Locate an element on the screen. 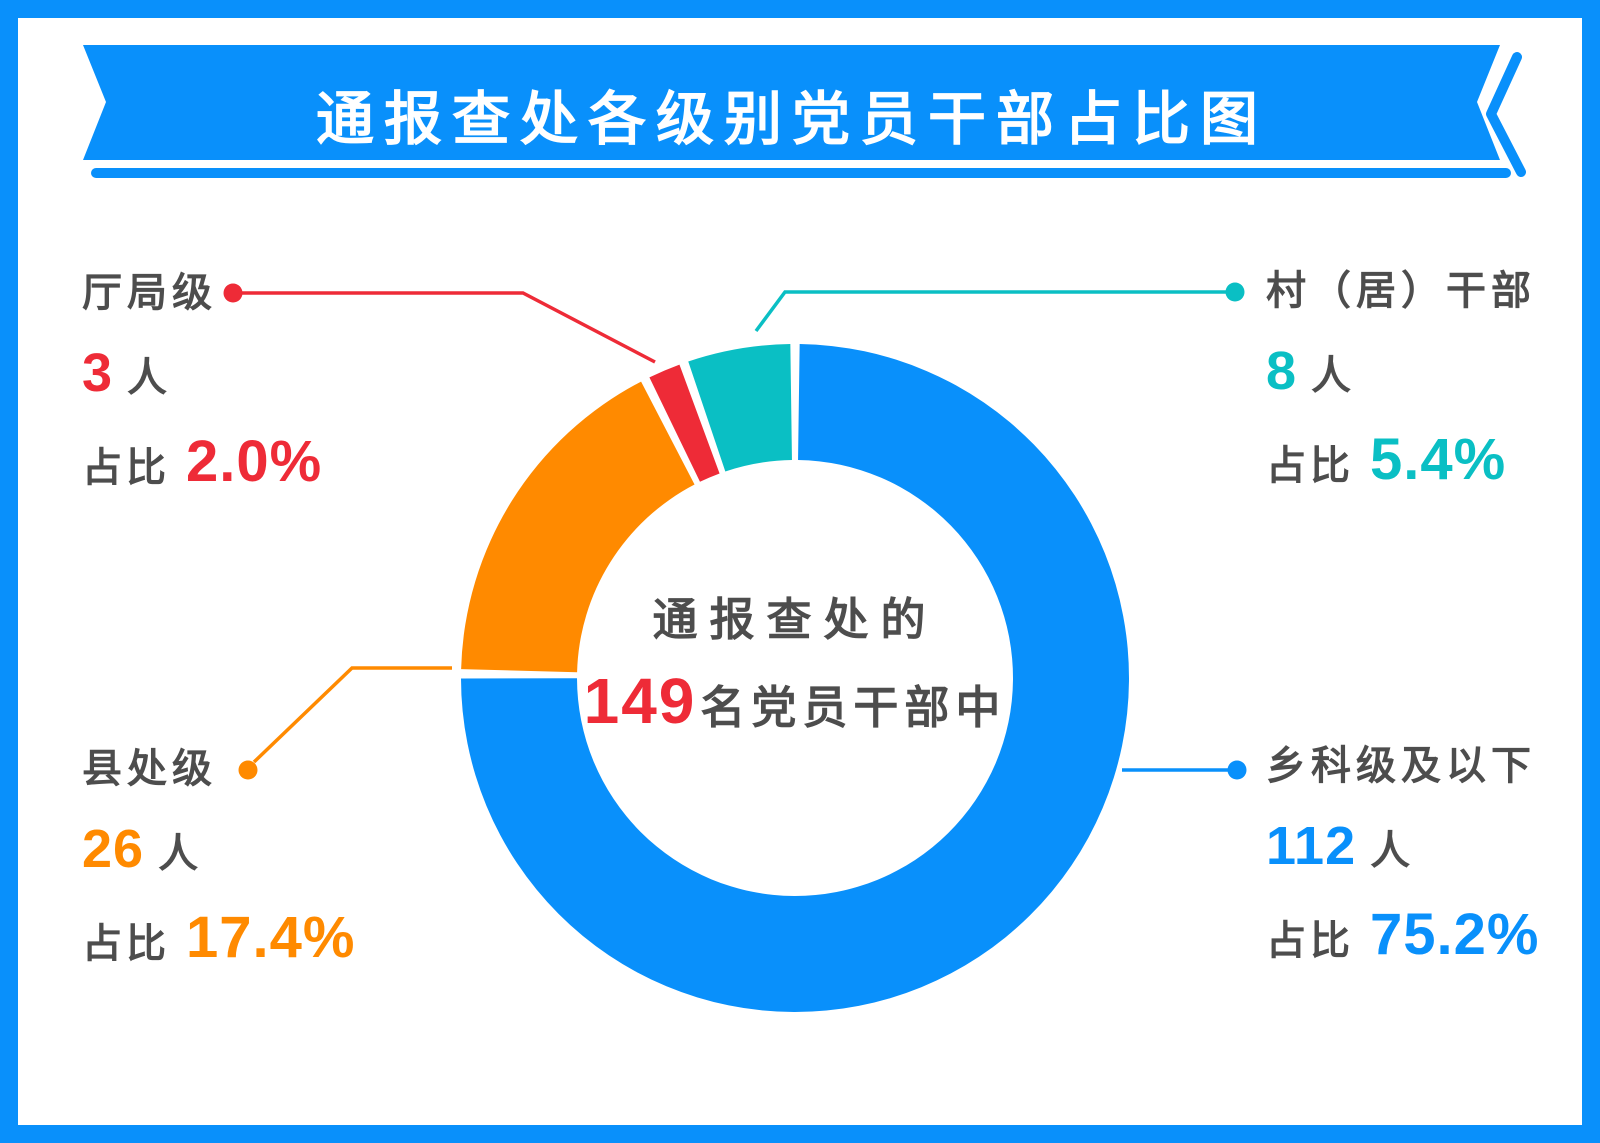 The height and width of the screenshot is (1143, 1600). series-pct-value: 2.0% is located at coordinates (254, 461).